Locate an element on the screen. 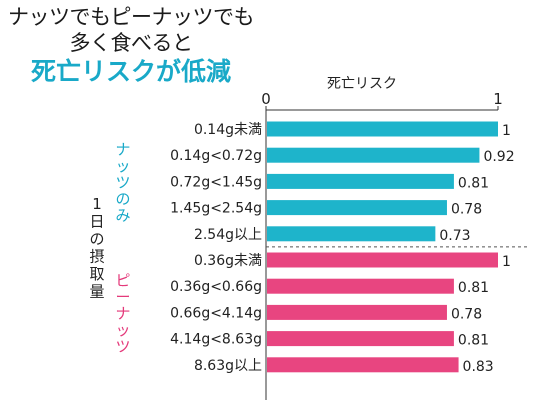 This screenshot has height=414, width=550. title-line-2: 多く食べると is located at coordinates (131, 43).